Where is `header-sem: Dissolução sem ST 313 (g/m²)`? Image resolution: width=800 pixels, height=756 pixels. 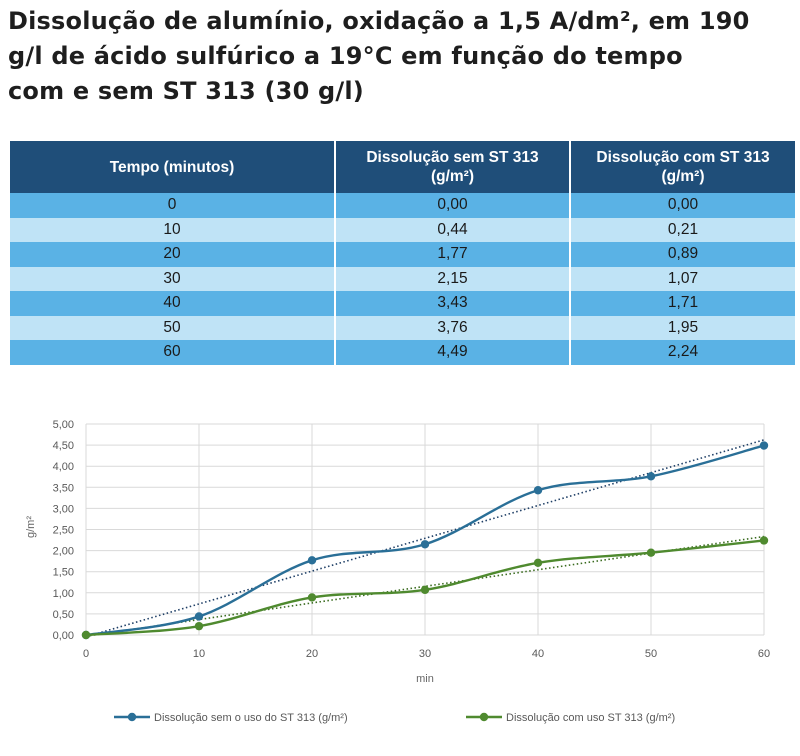 header-sem: Dissolução sem ST 313 (g/m²) is located at coordinates (453, 167).